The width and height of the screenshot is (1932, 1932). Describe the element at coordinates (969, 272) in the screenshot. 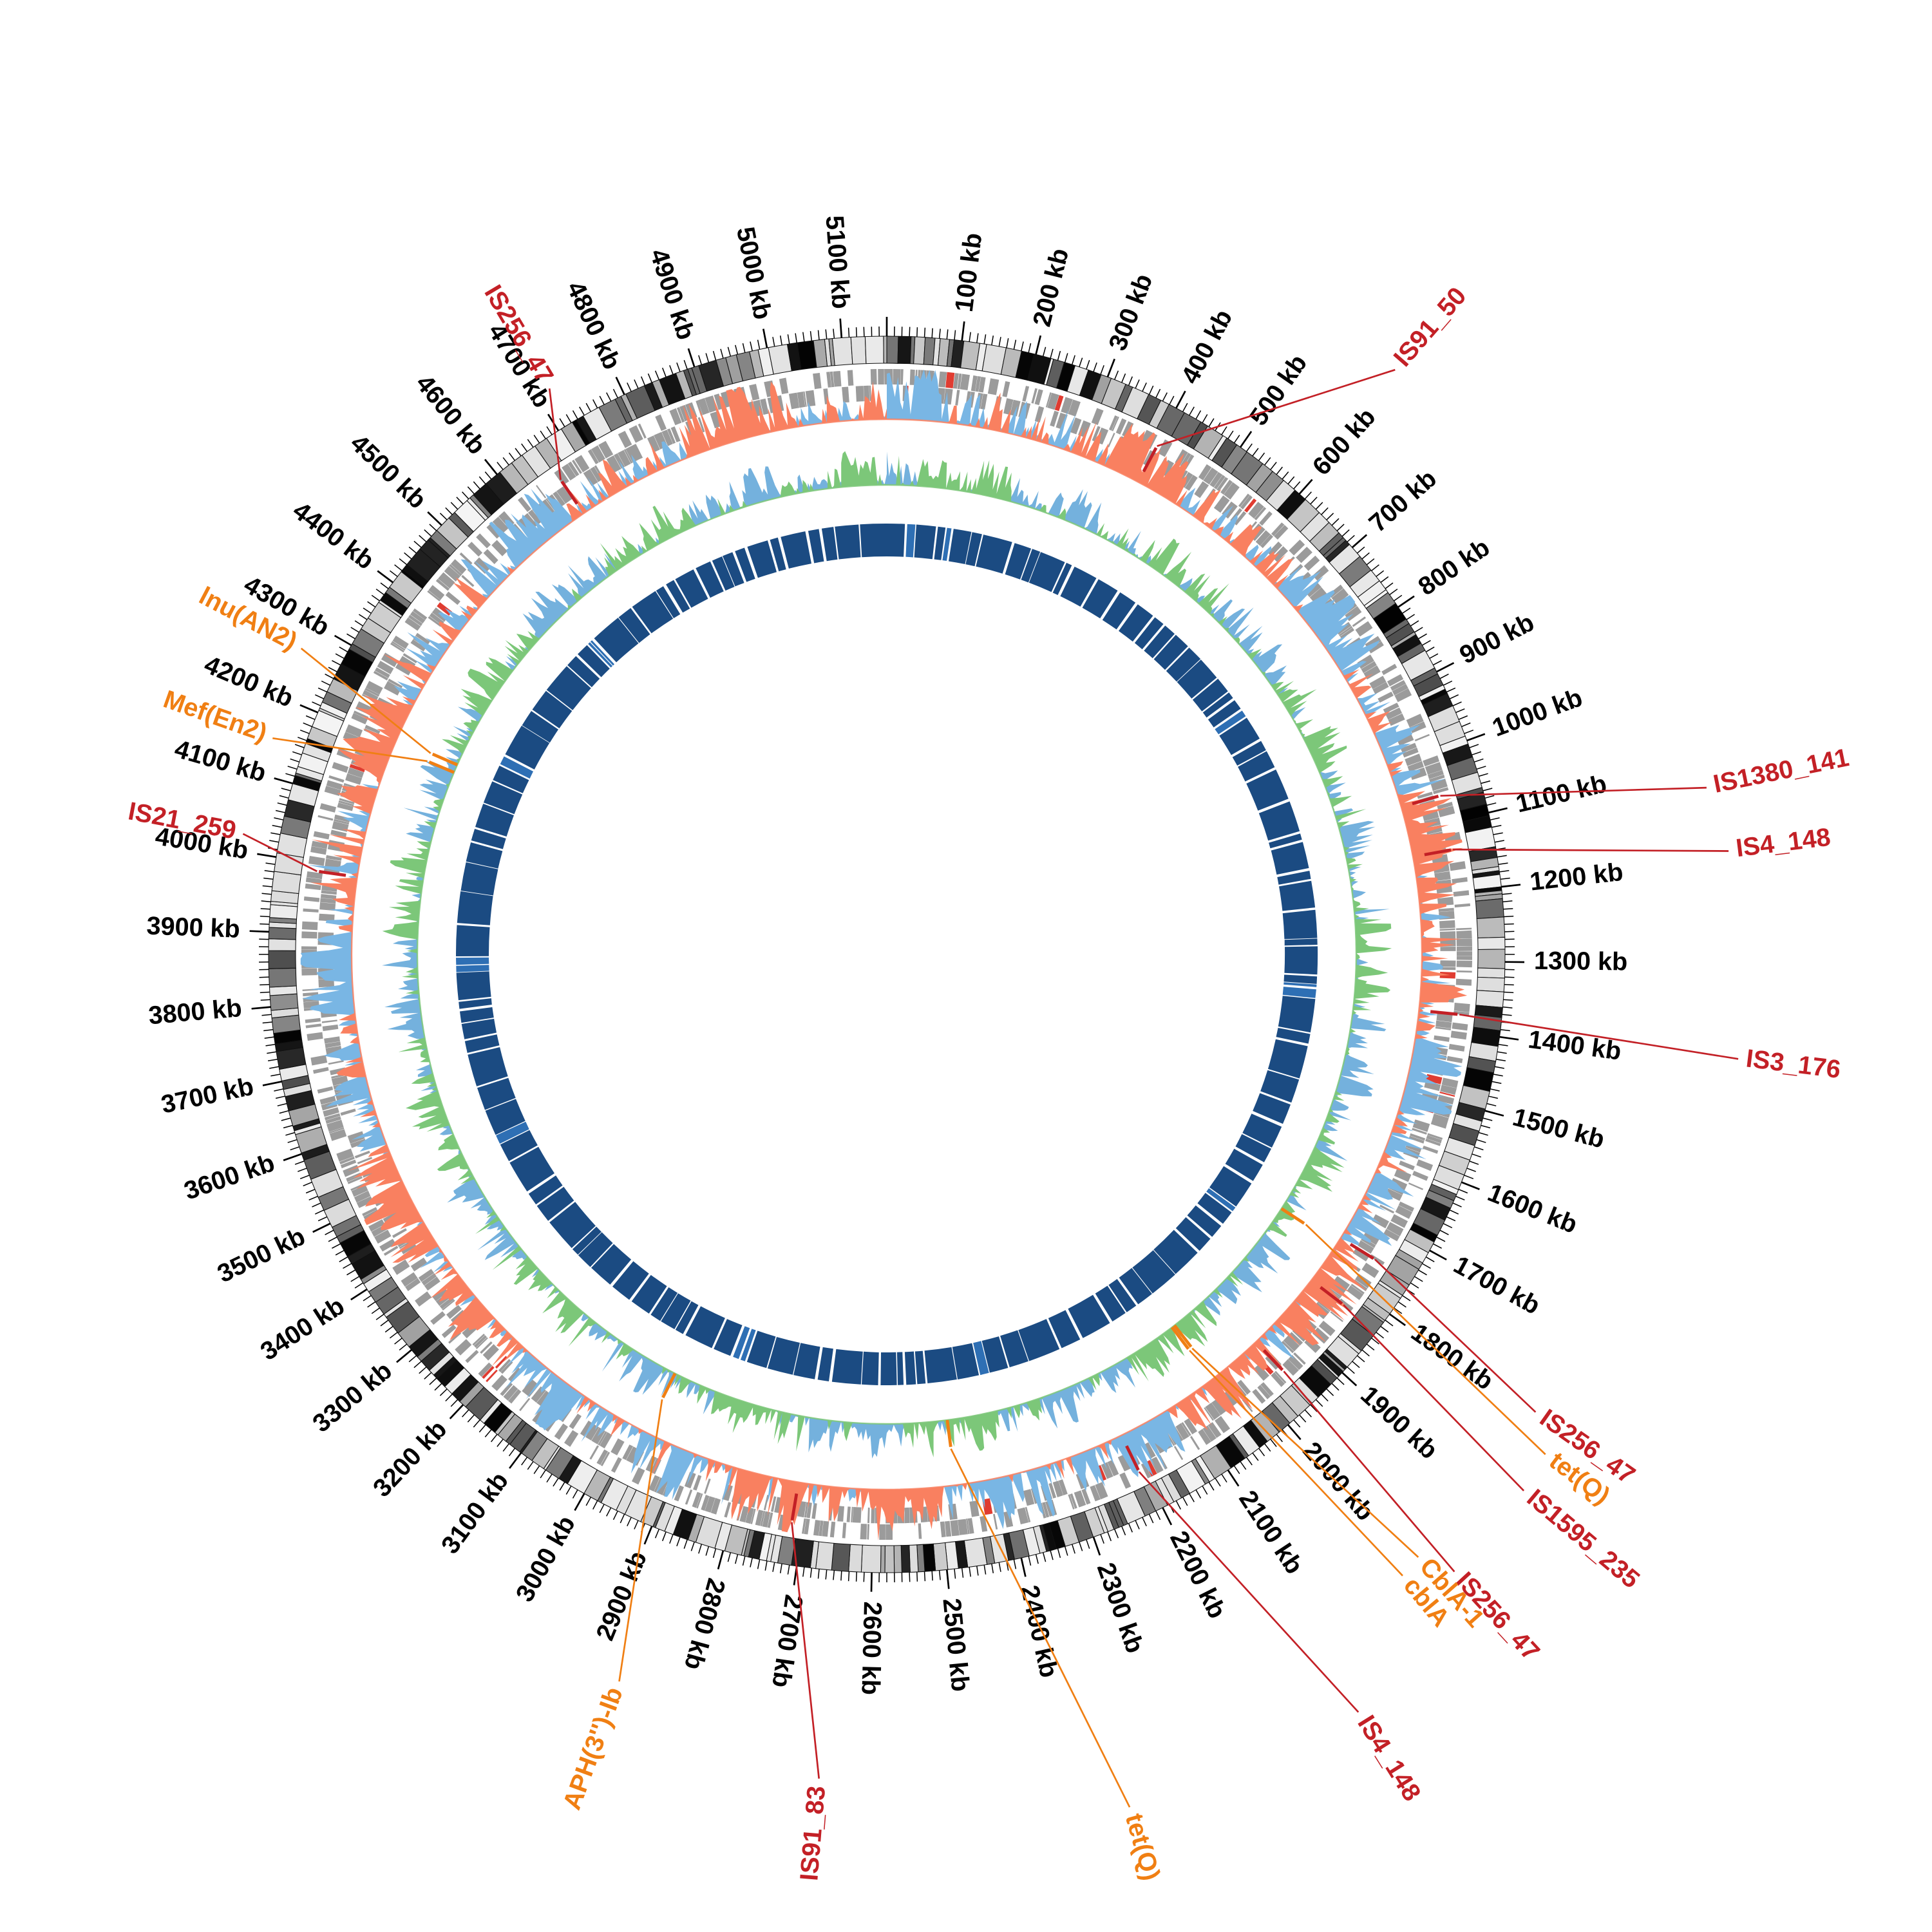

I see `tick-label: 100 kb` at that location.